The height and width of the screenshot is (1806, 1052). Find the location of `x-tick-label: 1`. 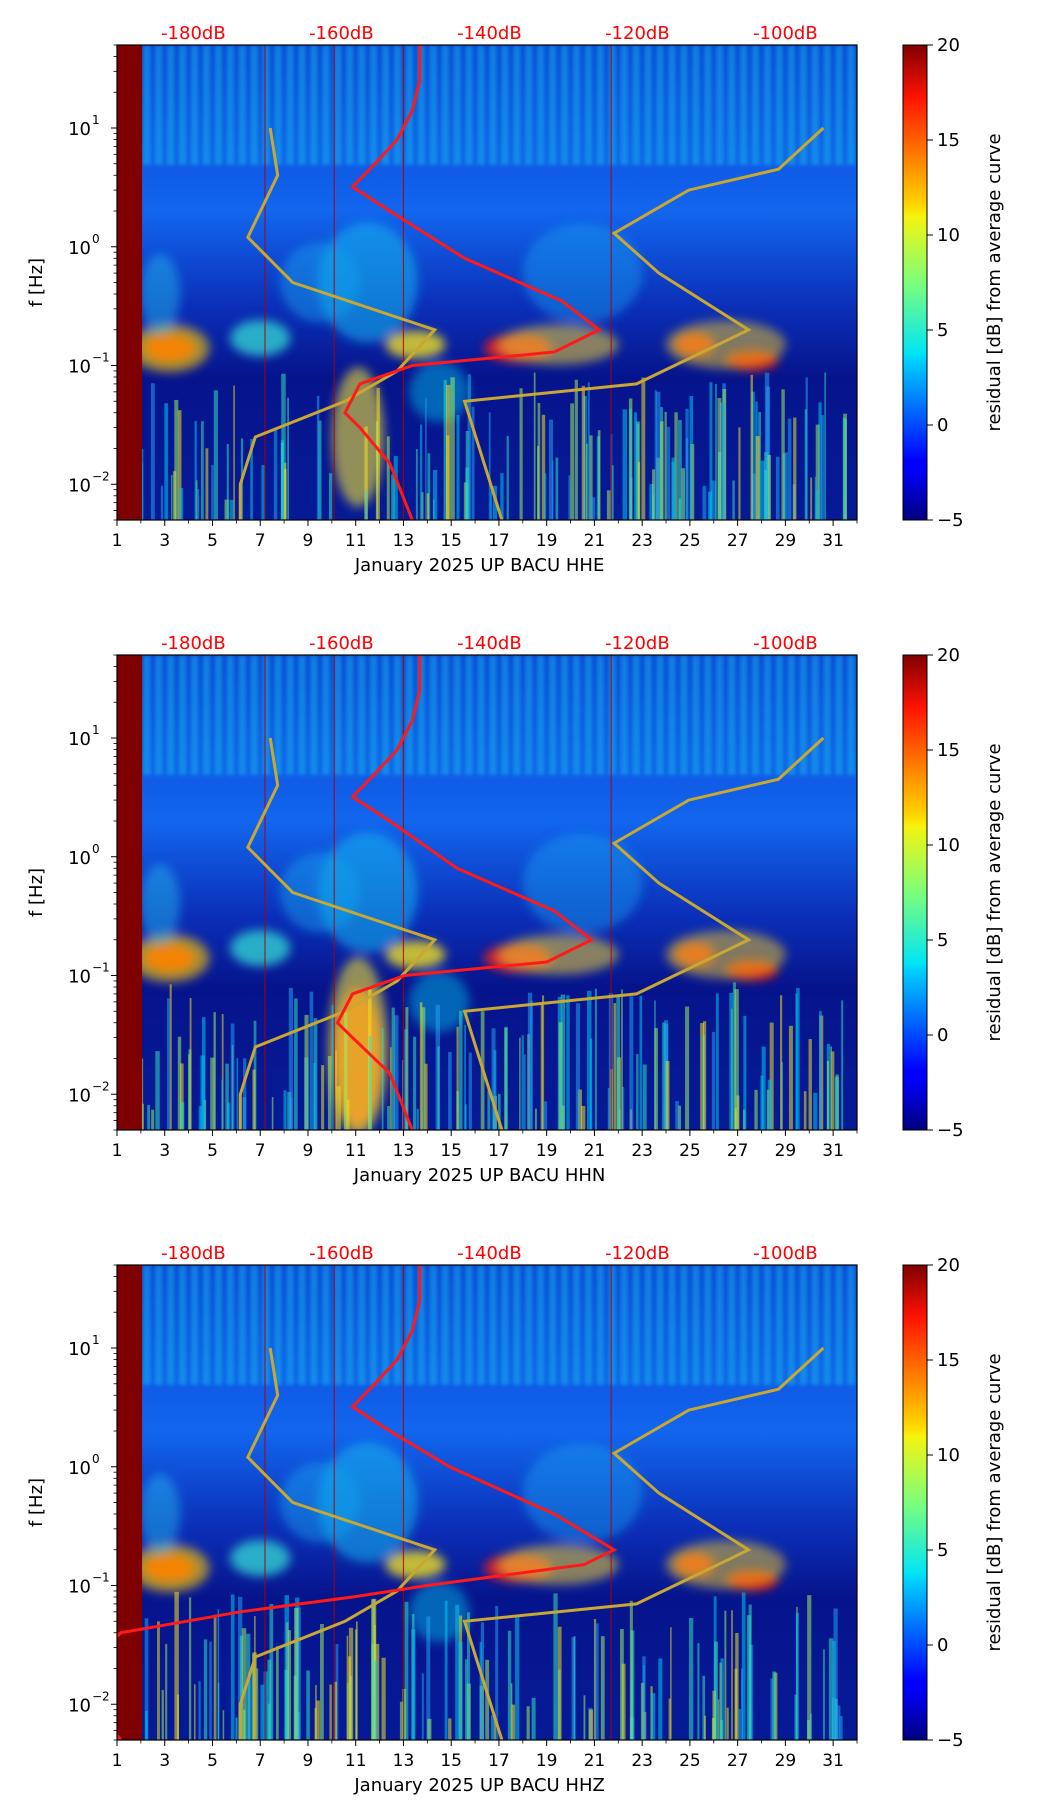

x-tick-label: 1 is located at coordinates (117, 1761).